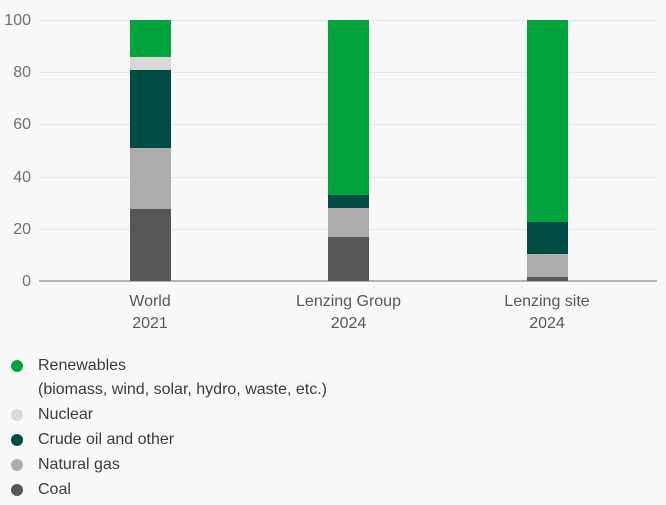 This screenshot has width=666, height=505. What do you see at coordinates (547, 121) in the screenshot?
I see `bar-segment-renewables-lenzing-site-2024` at bounding box center [547, 121].